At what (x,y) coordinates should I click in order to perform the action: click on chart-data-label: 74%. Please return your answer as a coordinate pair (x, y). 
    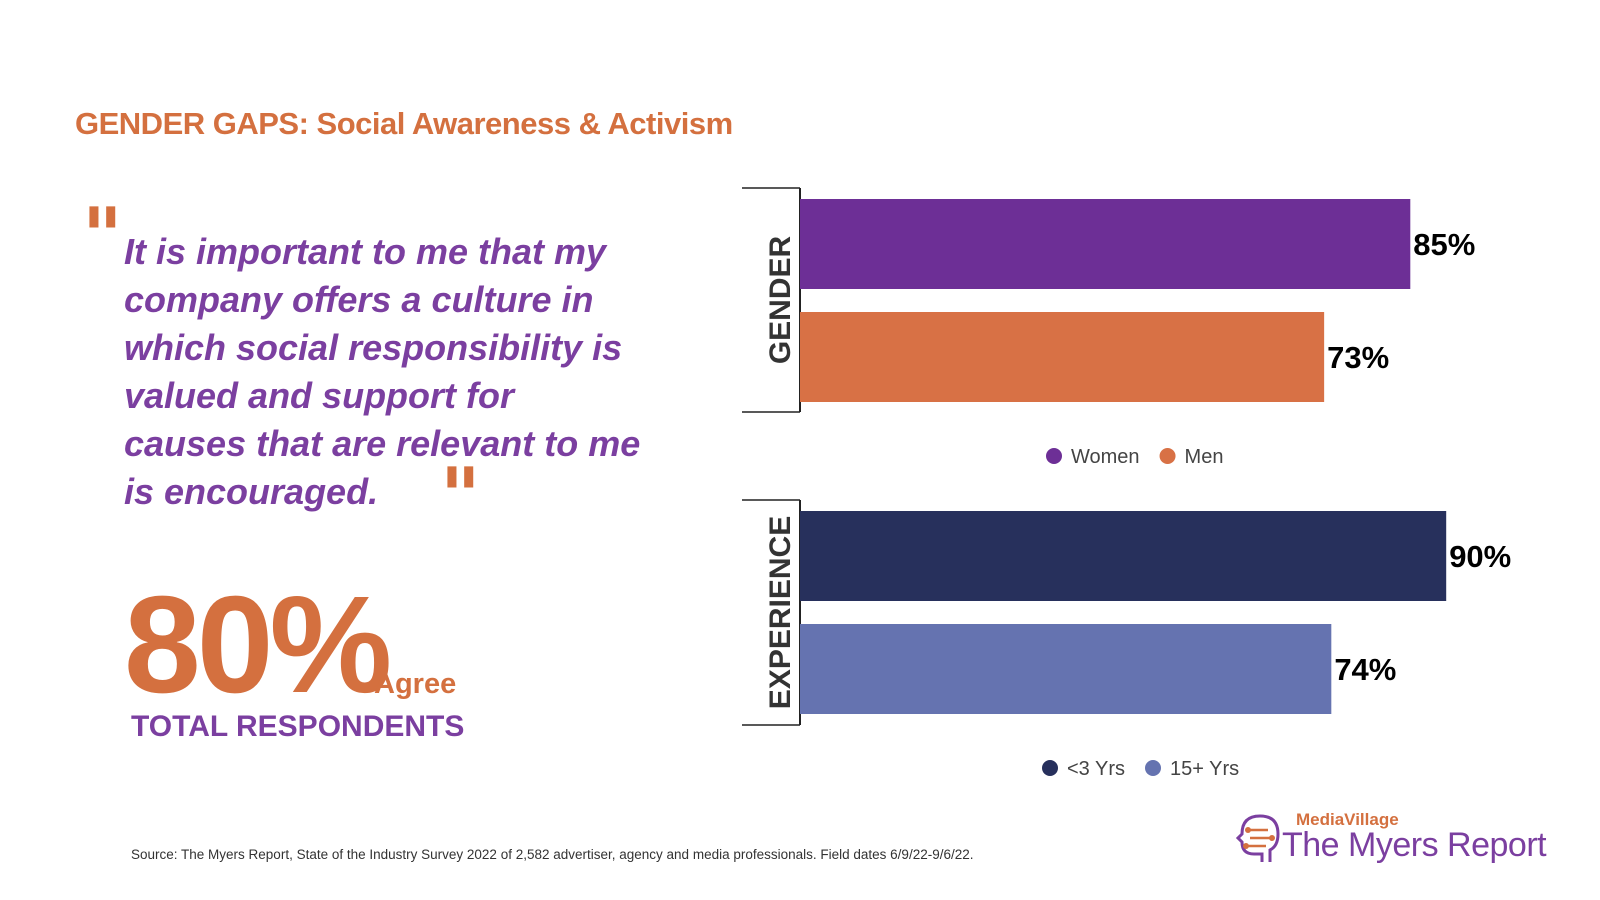
    Looking at the image, I should click on (1365, 669).